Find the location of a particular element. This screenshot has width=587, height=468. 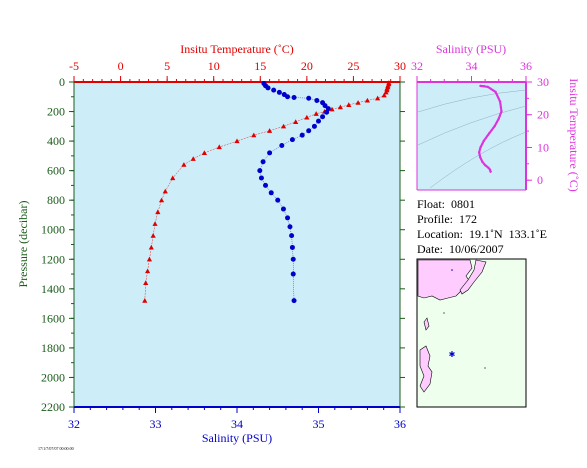

ts-salinity-axis-title: Salinity (PSU) is located at coordinates (471, 49).